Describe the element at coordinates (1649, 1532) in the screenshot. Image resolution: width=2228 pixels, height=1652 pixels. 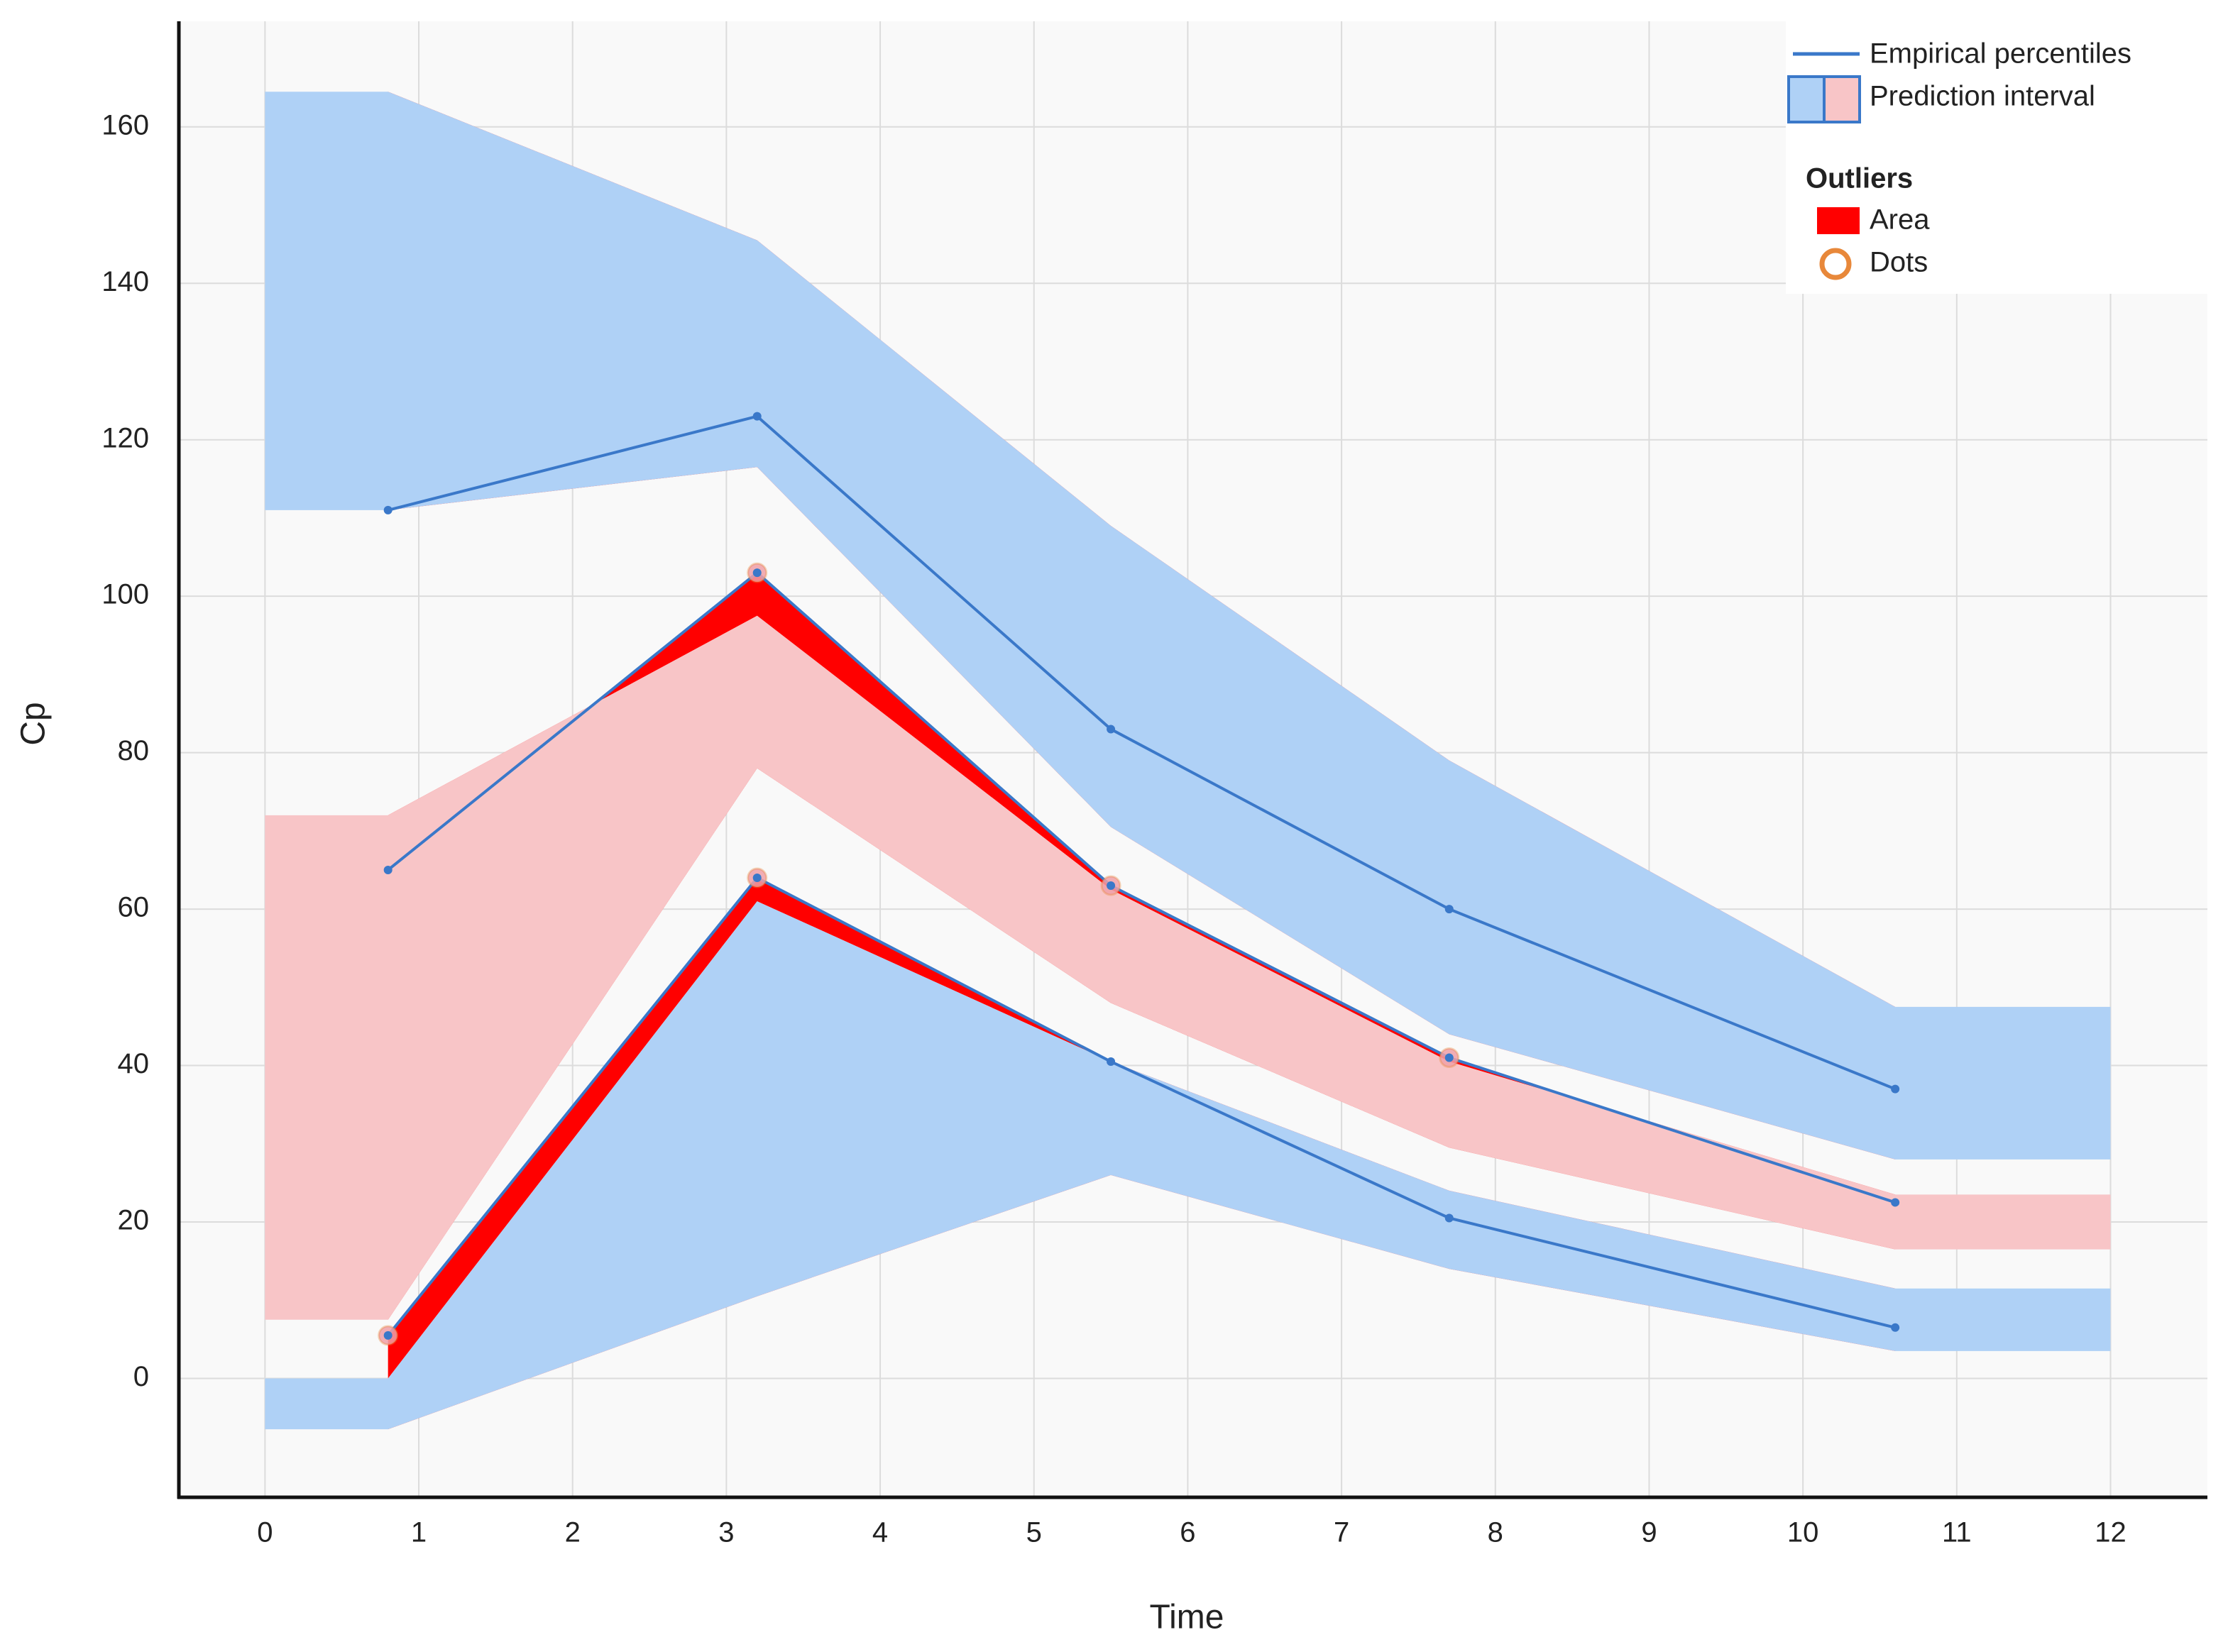
I see `x-tick-label: 9` at that location.